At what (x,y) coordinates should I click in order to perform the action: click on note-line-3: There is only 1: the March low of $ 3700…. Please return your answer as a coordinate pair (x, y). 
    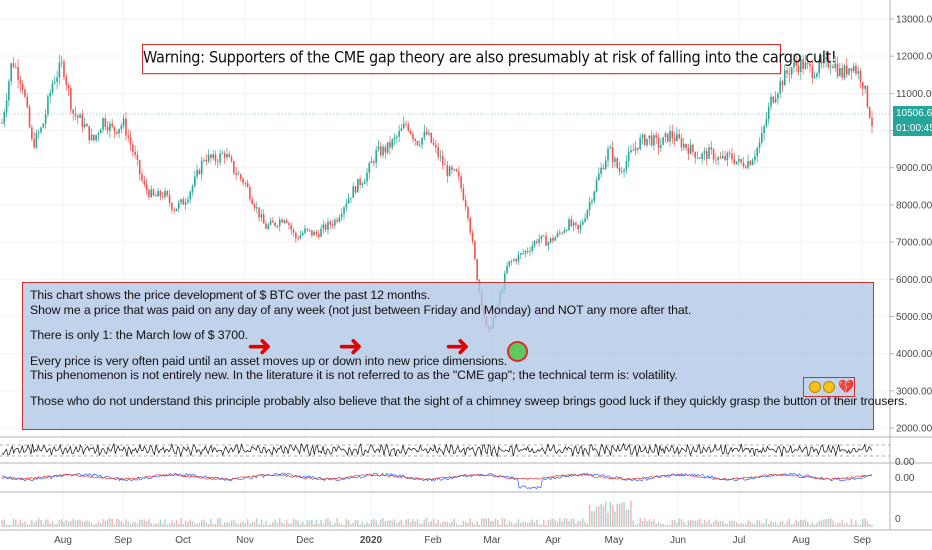
    Looking at the image, I should click on (139, 335).